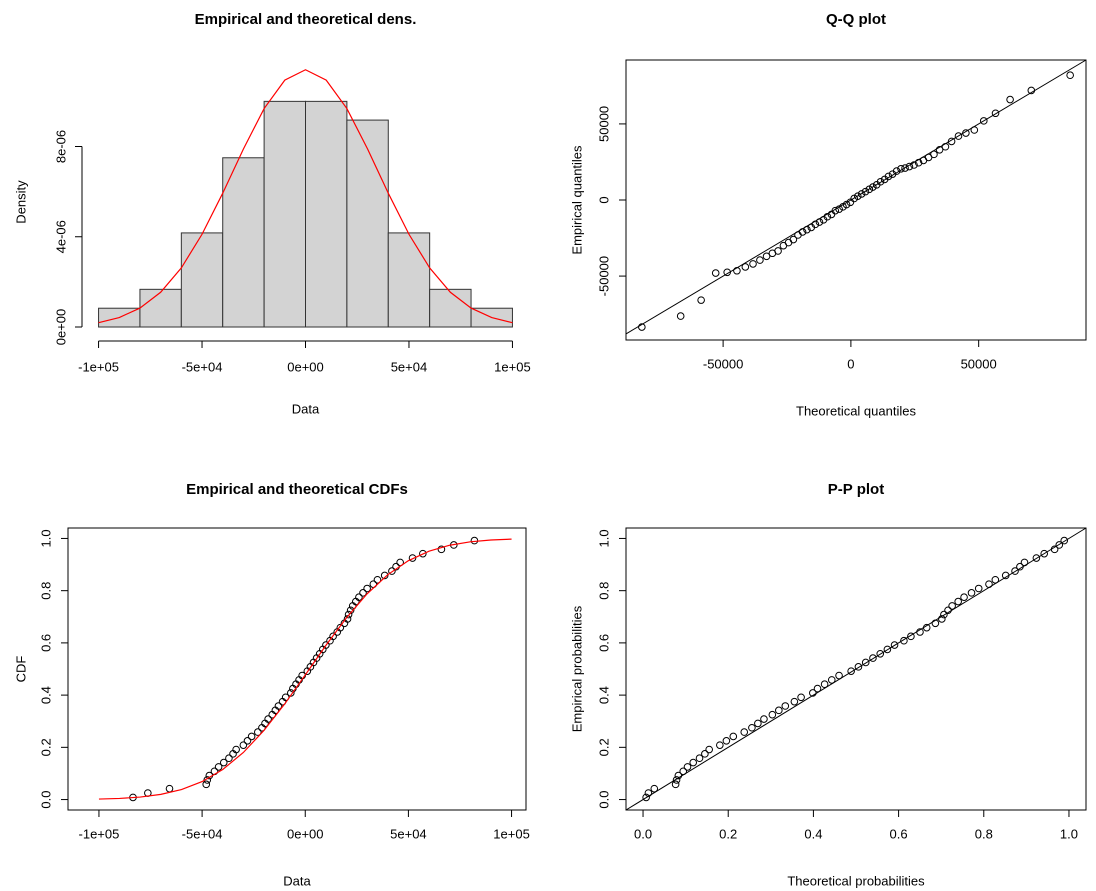  Describe the element at coordinates (643, 833) in the screenshot. I see `x-tick-label: 0.0` at that location.